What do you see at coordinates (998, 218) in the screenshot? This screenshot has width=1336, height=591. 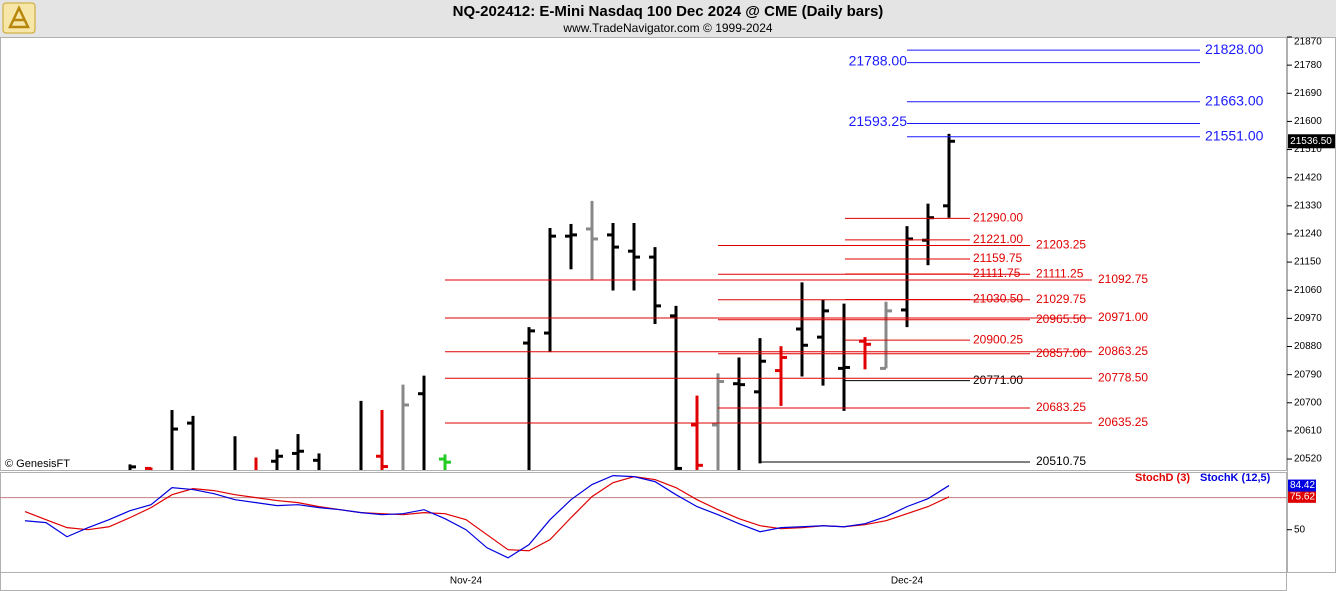 I see `level-label: 21290.00` at bounding box center [998, 218].